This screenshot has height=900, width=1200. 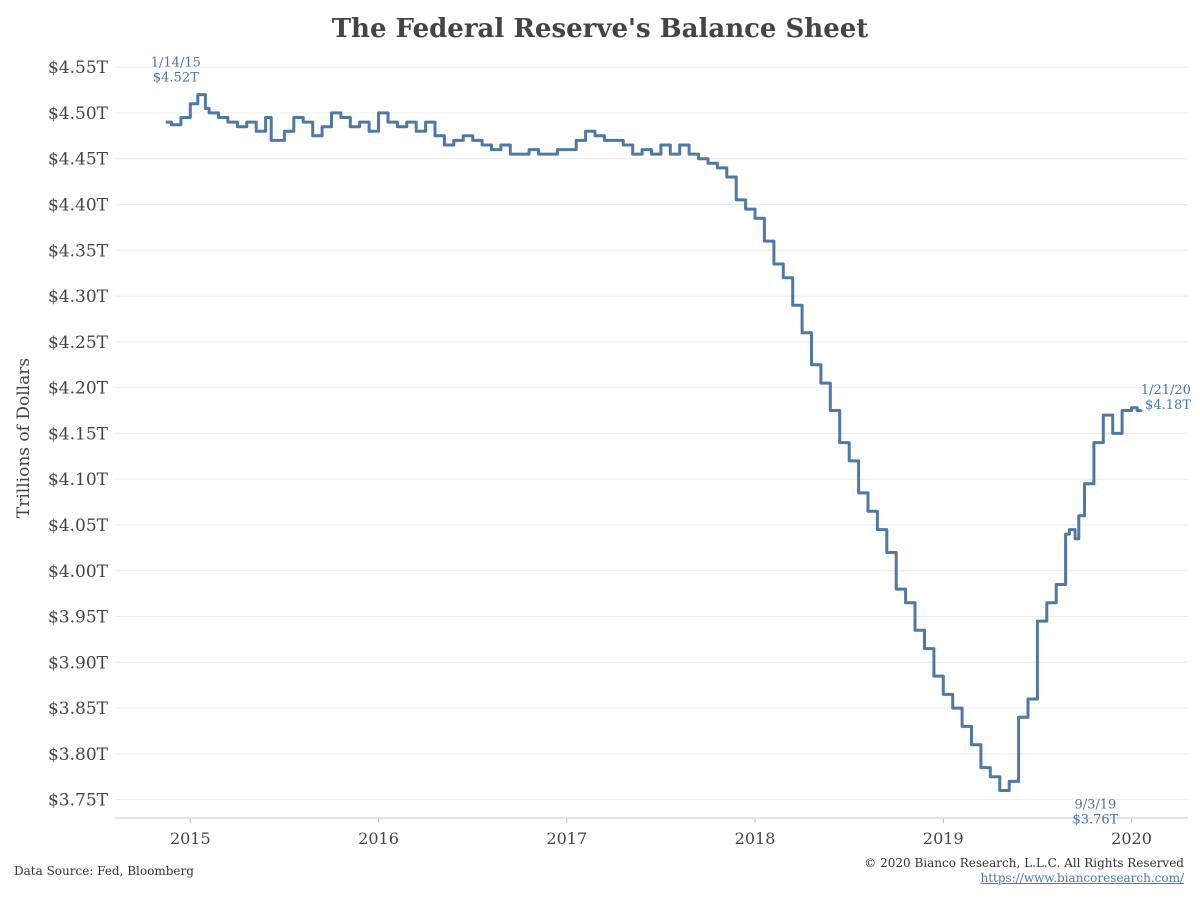 What do you see at coordinates (566, 838) in the screenshot?
I see `x-tick-label: 2017` at bounding box center [566, 838].